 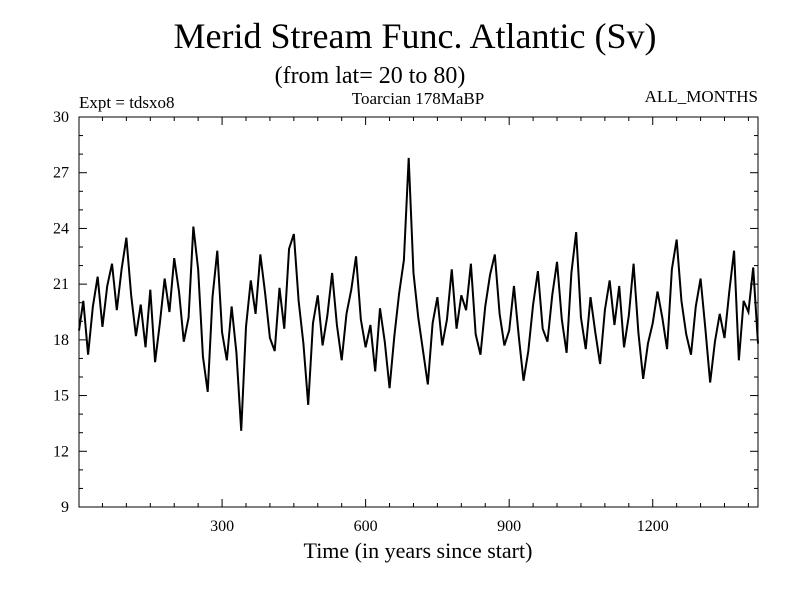 I want to click on x-axis-title: Time (in years since start), so click(x=418, y=550).